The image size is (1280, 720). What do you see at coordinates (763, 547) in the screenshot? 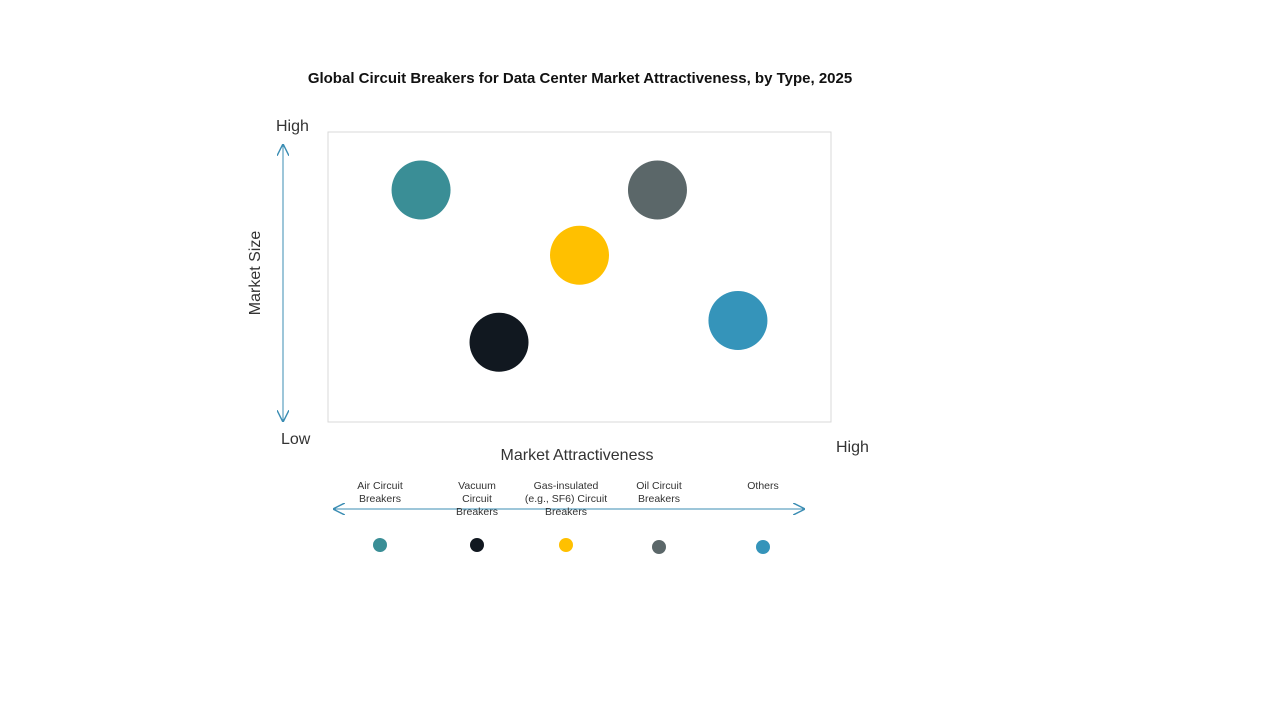
I see `legend-dot-others` at bounding box center [763, 547].